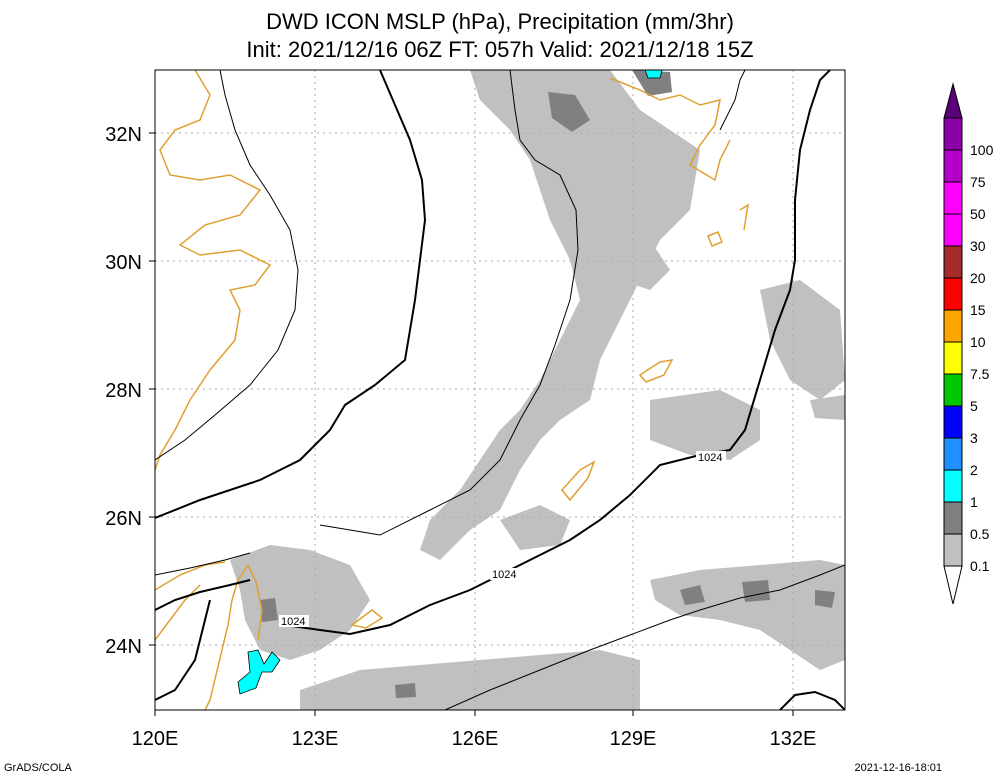 The image size is (1000, 779). I want to click on colorbar-label: 2, so click(974, 470).